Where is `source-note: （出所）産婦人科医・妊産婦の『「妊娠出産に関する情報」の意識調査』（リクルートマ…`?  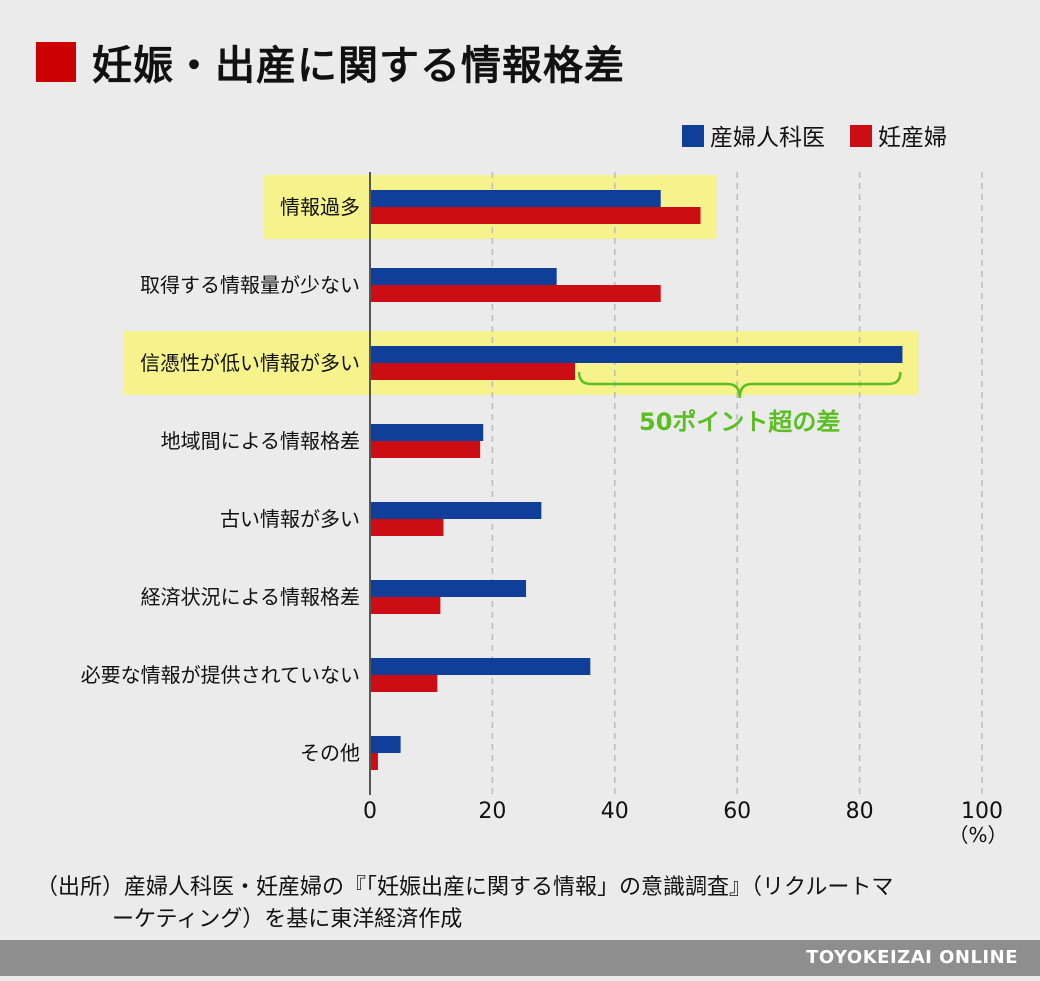 source-note: （出所）産婦人科医・妊産婦の『「妊娠出産に関する情報」の意識調査』（リクルートマ… is located at coordinates (464, 904).